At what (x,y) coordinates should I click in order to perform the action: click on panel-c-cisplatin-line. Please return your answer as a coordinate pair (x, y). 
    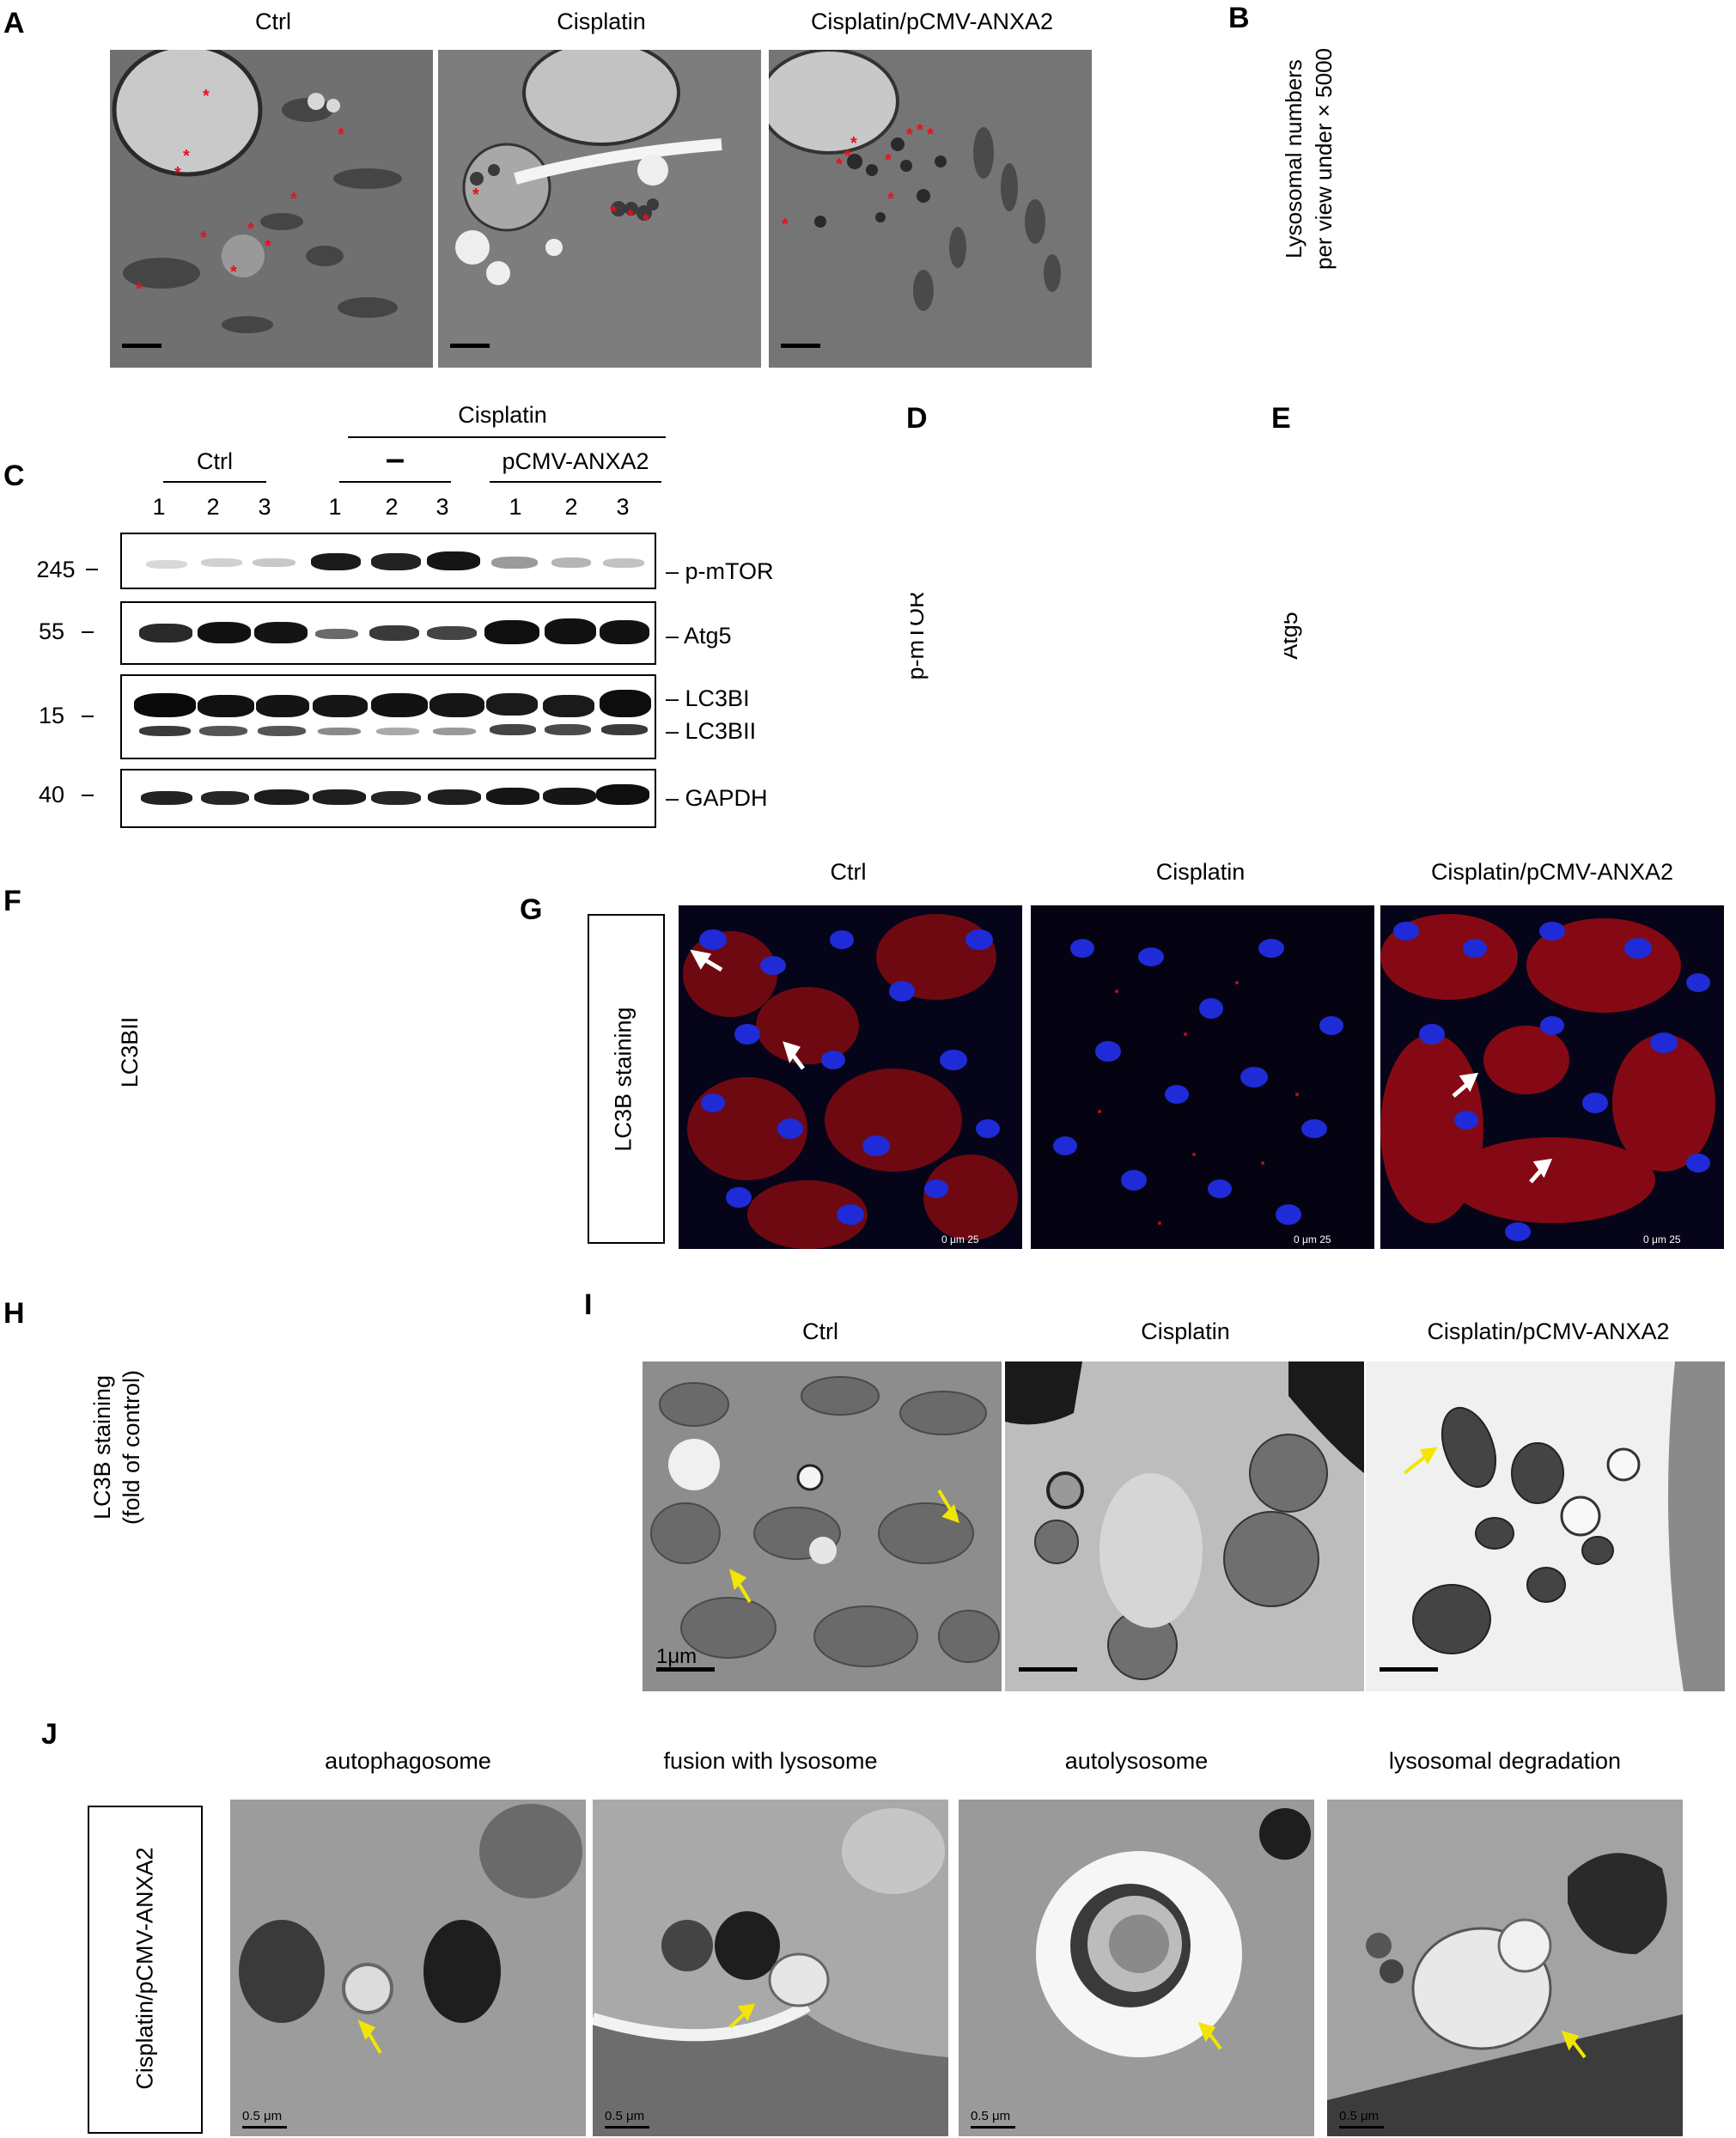
    Looking at the image, I should click on (507, 437).